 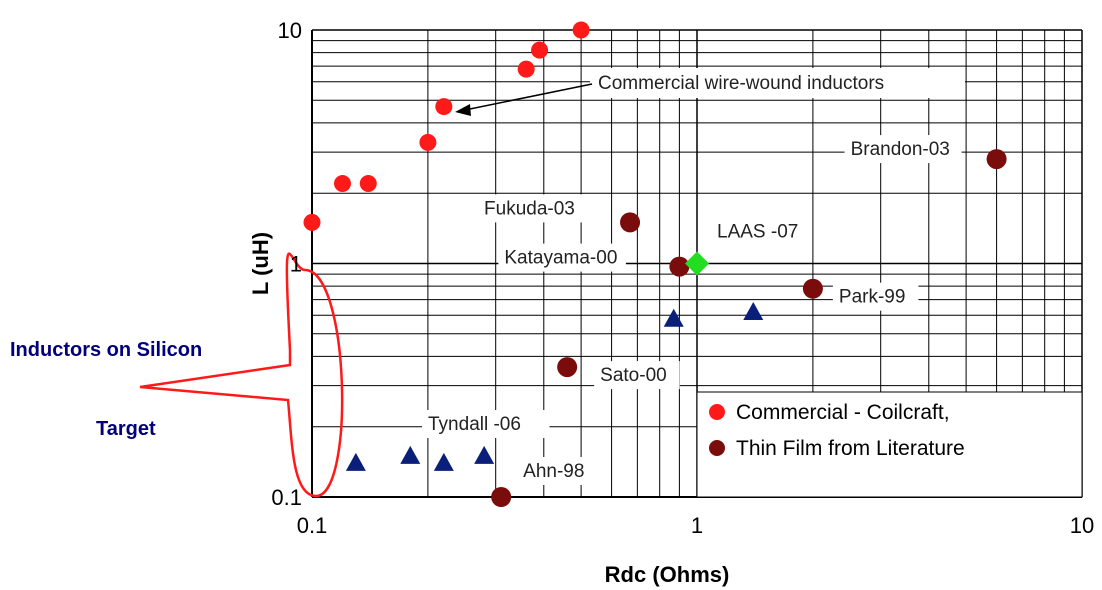 I want to click on legend-entry-literature: Thin Film from Literature, so click(x=850, y=448).